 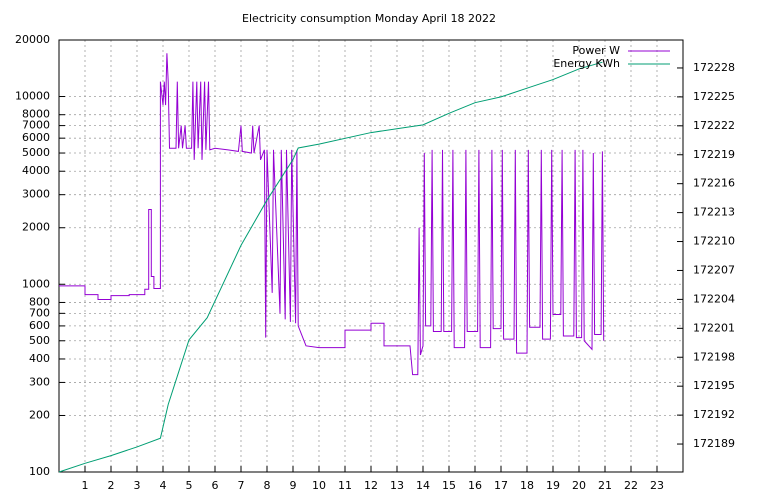 What do you see at coordinates (319, 485) in the screenshot?
I see `x-tick-label: 10` at bounding box center [319, 485].